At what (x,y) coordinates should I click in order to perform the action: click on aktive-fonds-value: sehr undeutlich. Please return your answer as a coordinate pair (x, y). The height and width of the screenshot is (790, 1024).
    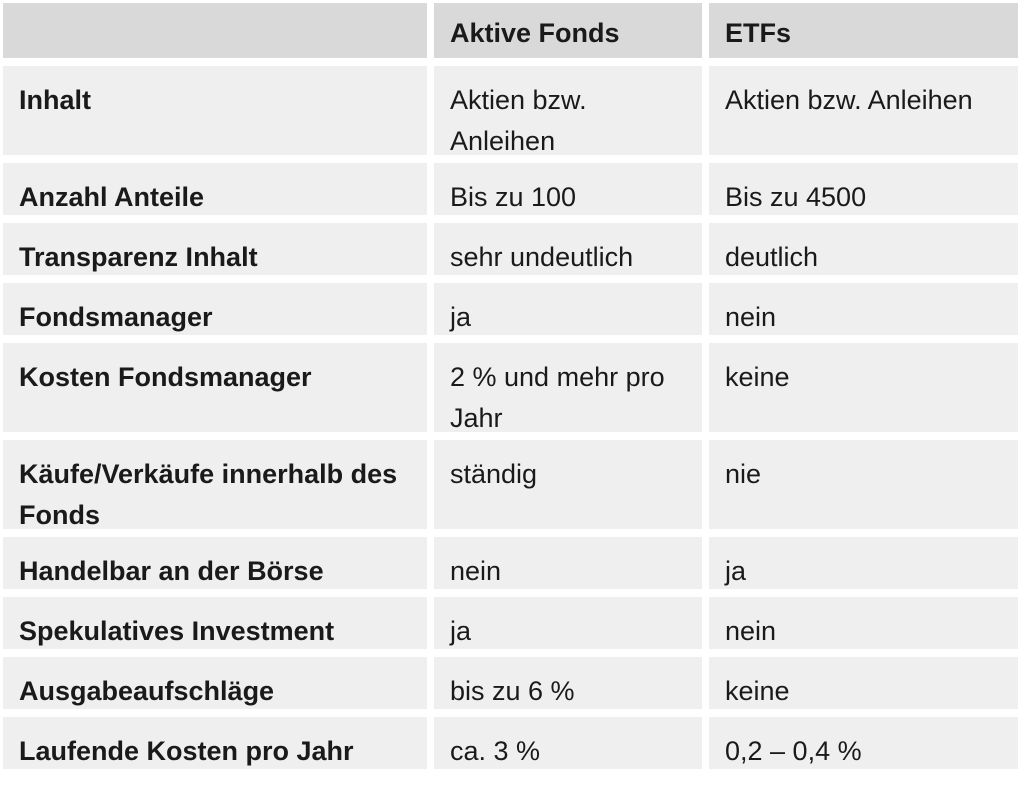
    Looking at the image, I should click on (568, 249).